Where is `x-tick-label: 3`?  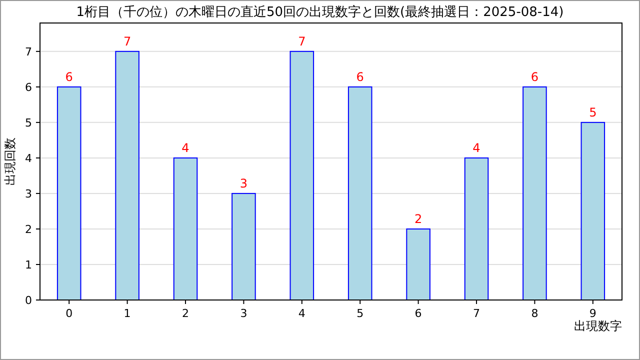
x-tick-label: 3 is located at coordinates (244, 313).